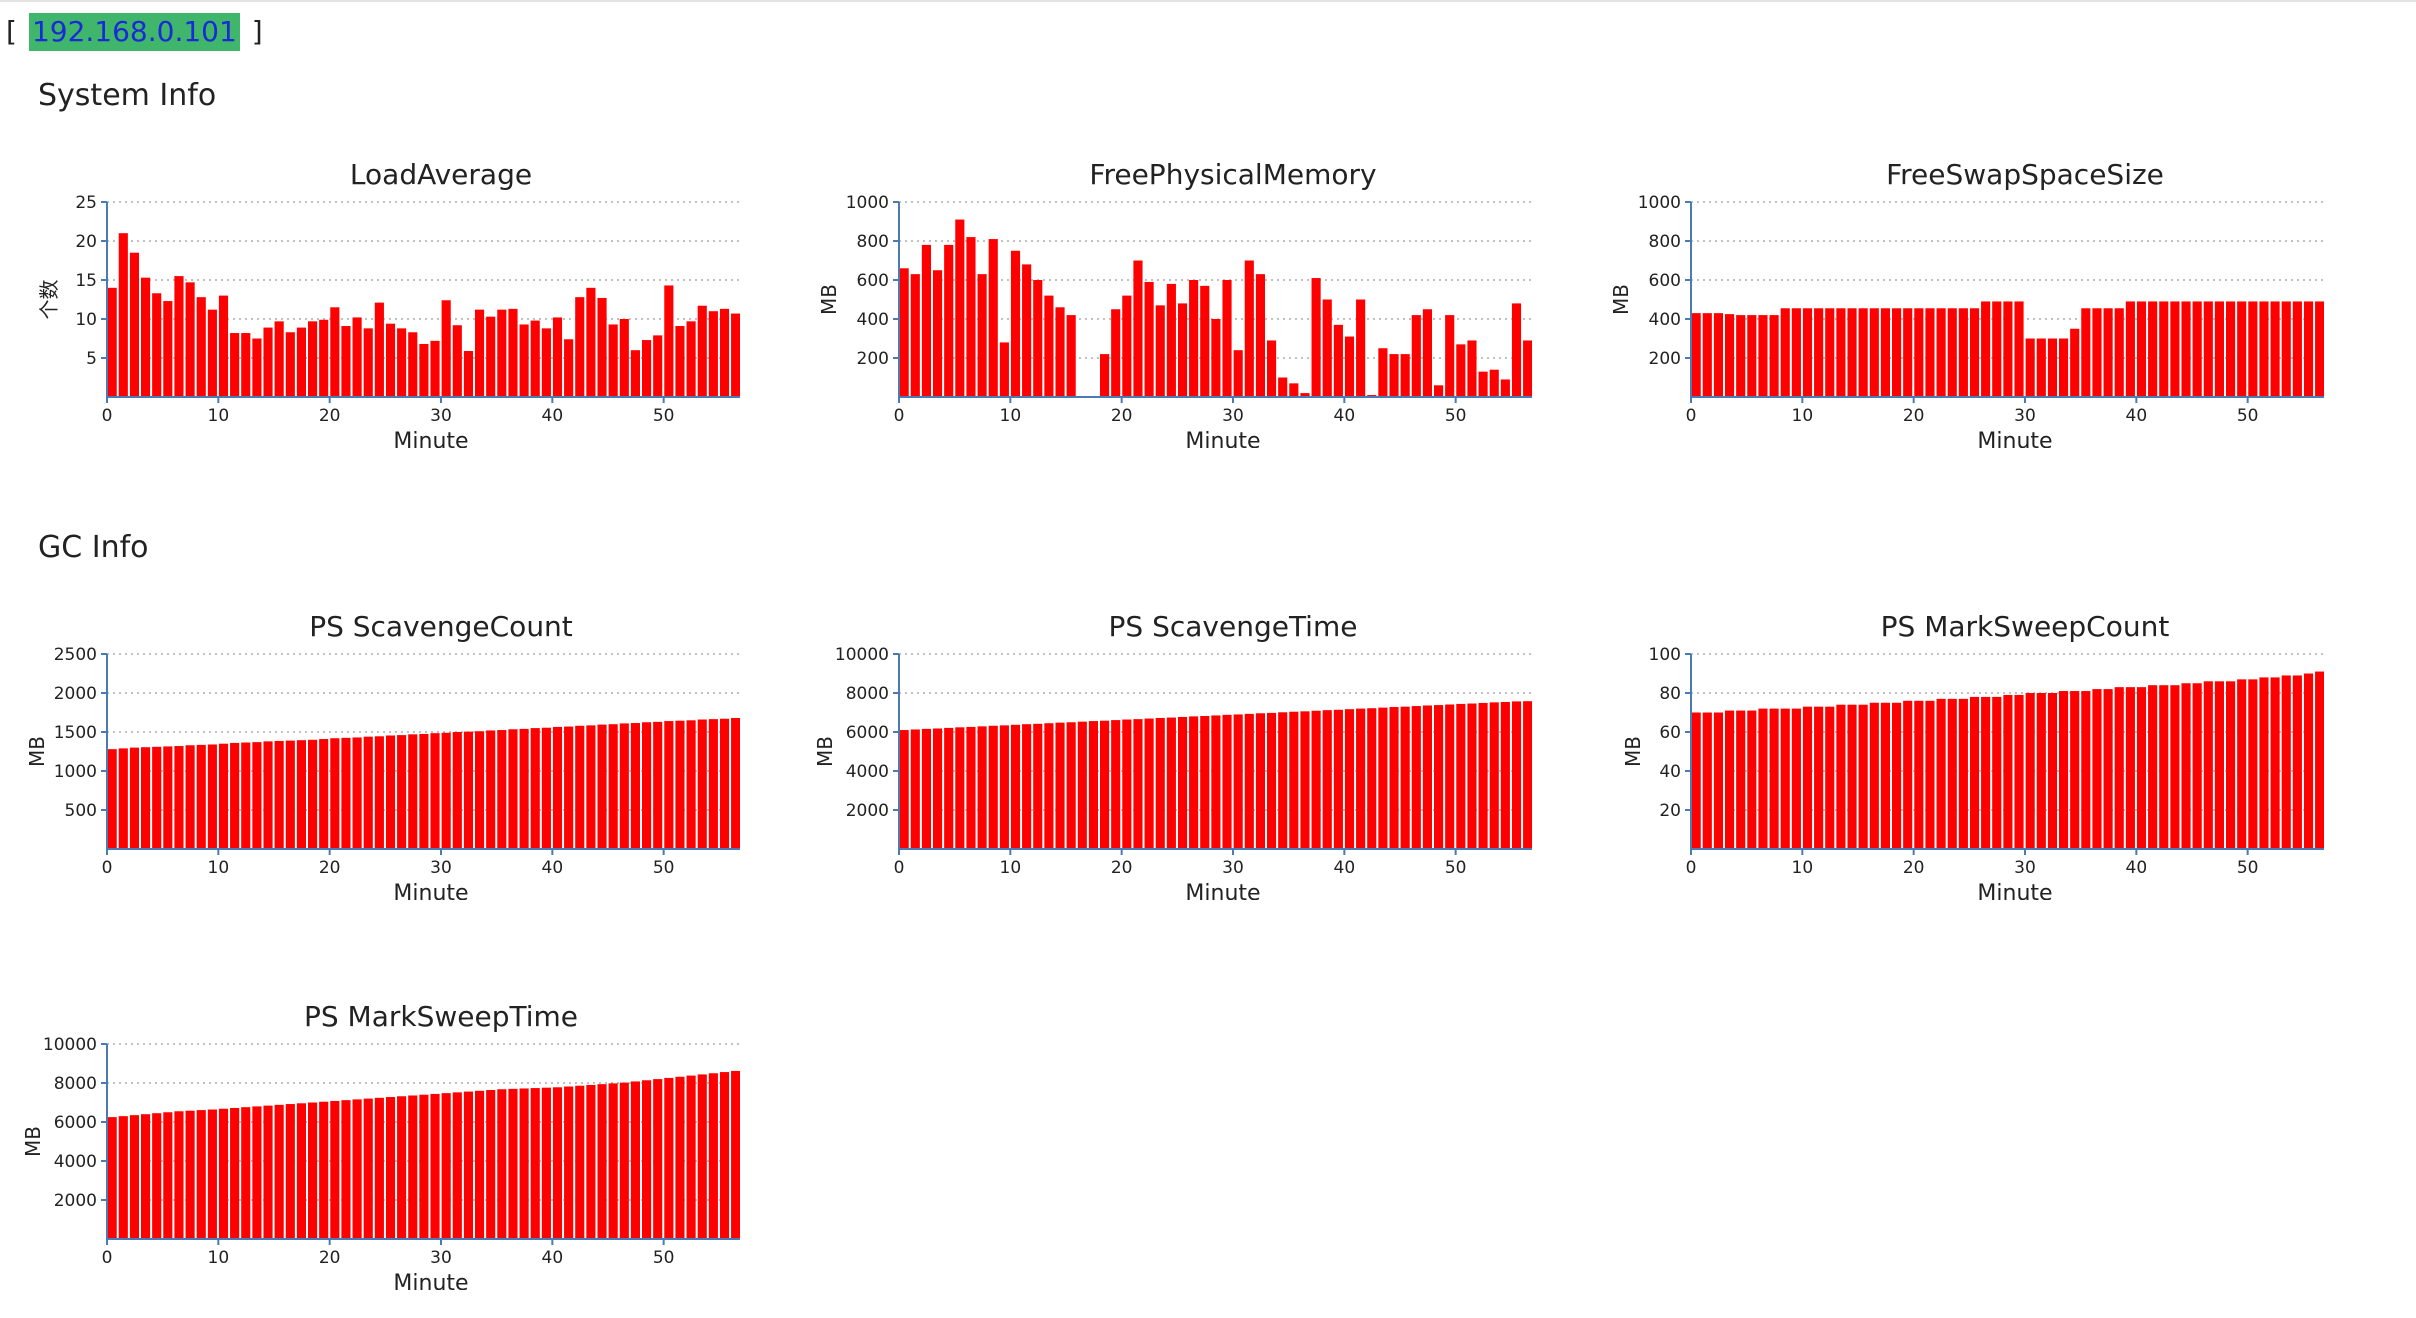  I want to click on load-average-x-tick-label-3: 30, so click(441, 416).